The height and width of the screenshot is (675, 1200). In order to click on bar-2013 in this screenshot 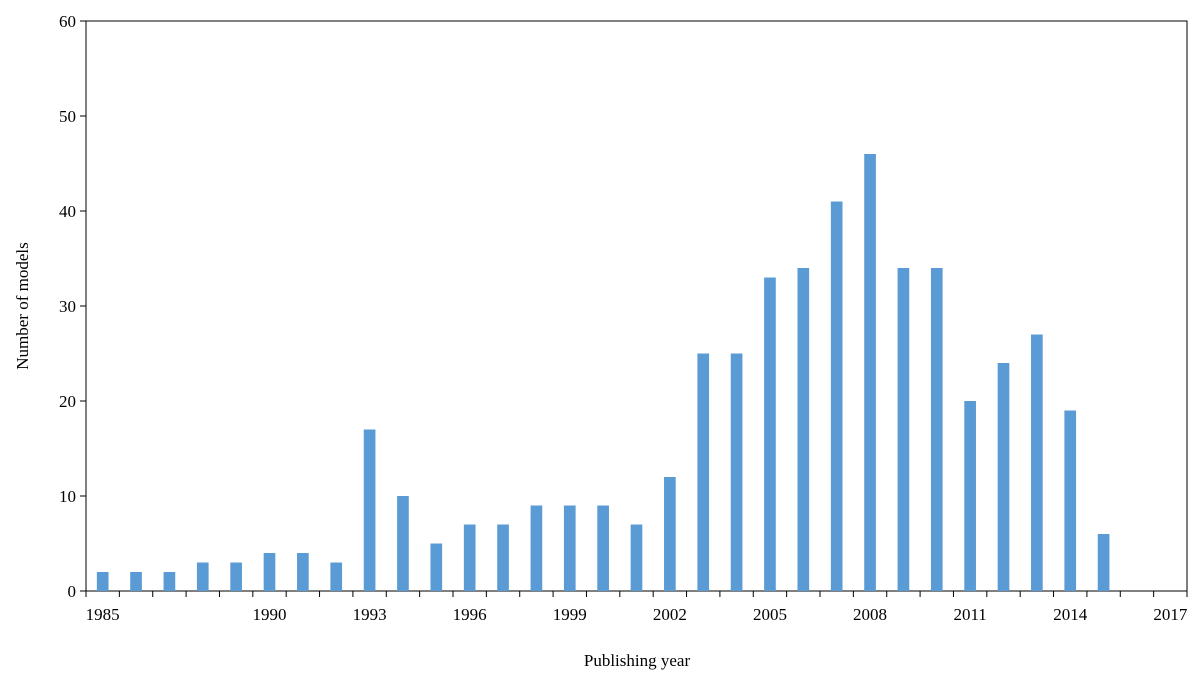, I will do `click(1037, 462)`.